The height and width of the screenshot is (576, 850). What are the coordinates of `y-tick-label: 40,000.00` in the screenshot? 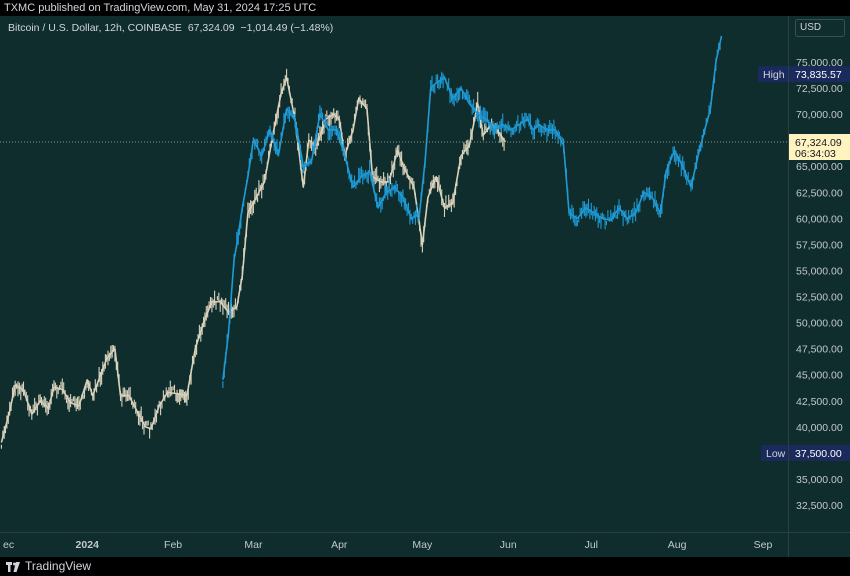 It's located at (819, 428).